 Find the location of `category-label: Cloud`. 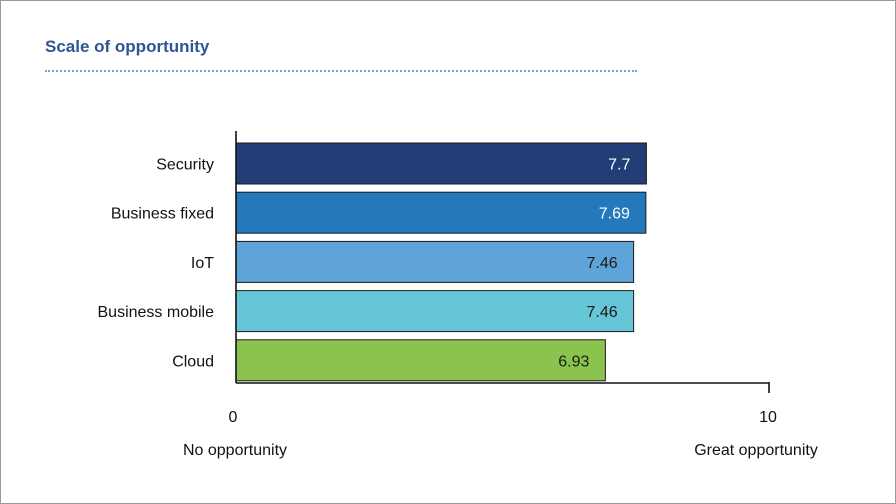

category-label: Cloud is located at coordinates (193, 361).